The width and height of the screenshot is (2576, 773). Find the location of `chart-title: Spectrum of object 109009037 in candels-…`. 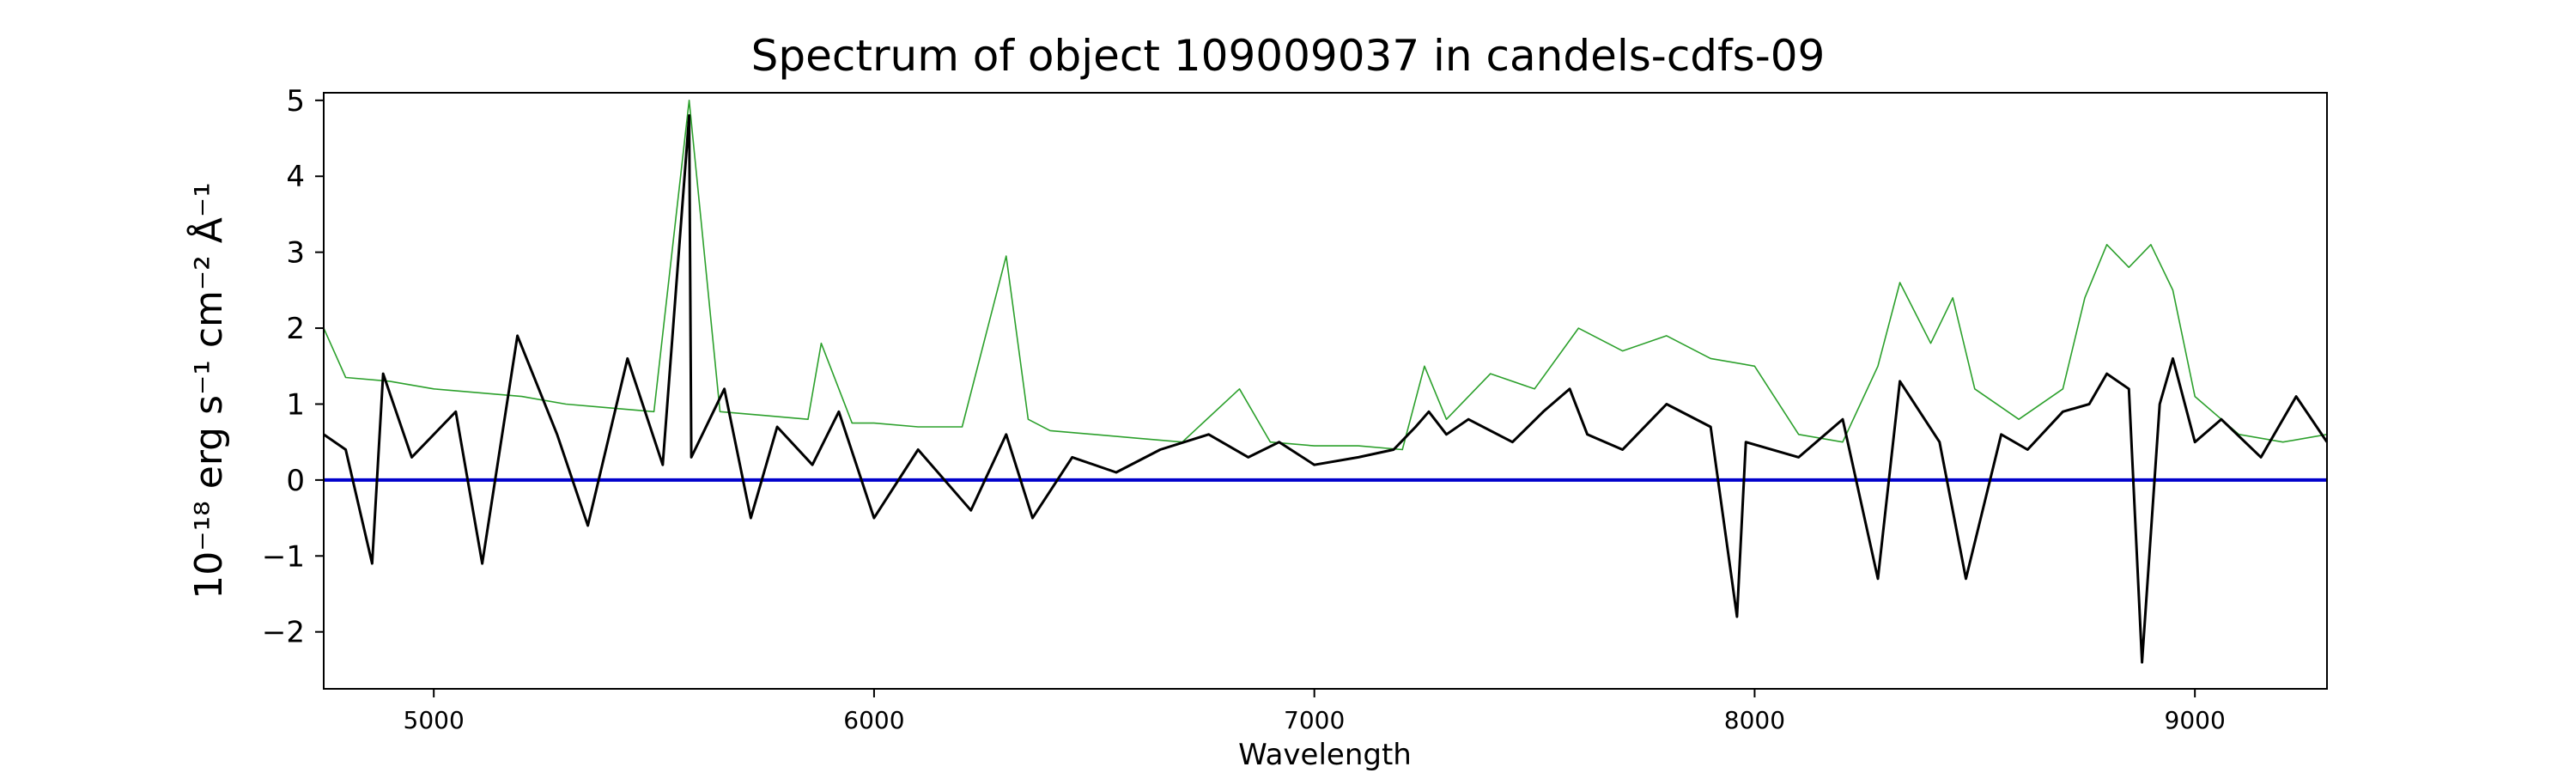

chart-title: Spectrum of object 109009037 in candels-… is located at coordinates (1288, 56).